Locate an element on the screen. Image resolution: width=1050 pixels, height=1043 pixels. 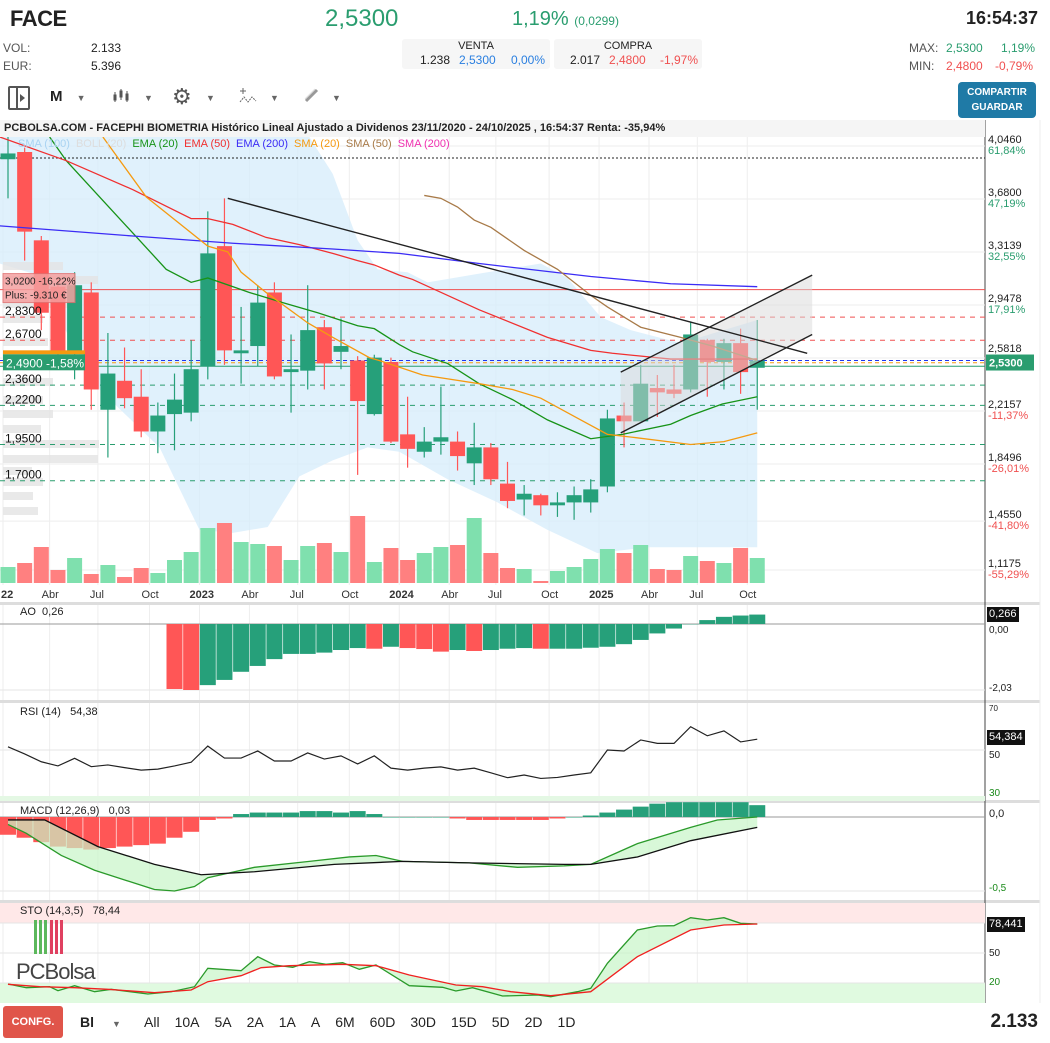
share-save-button: COMPARTIR GUARDAR is located at coordinates (997, 100).